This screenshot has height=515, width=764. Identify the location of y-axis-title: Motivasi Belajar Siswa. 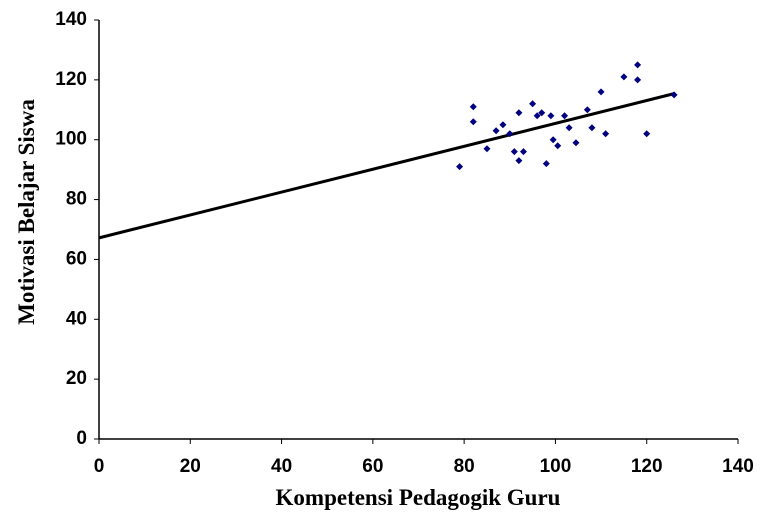
(26, 212).